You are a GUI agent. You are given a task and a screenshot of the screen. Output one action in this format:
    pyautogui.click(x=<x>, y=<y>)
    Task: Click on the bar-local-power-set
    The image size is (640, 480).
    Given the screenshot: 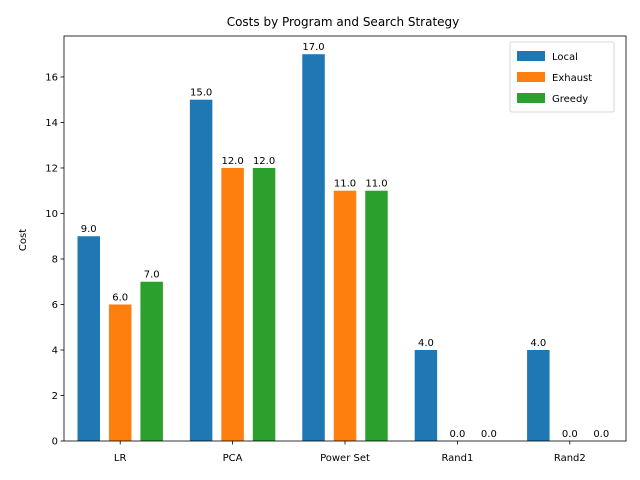 What is the action you would take?
    pyautogui.click(x=313, y=248)
    